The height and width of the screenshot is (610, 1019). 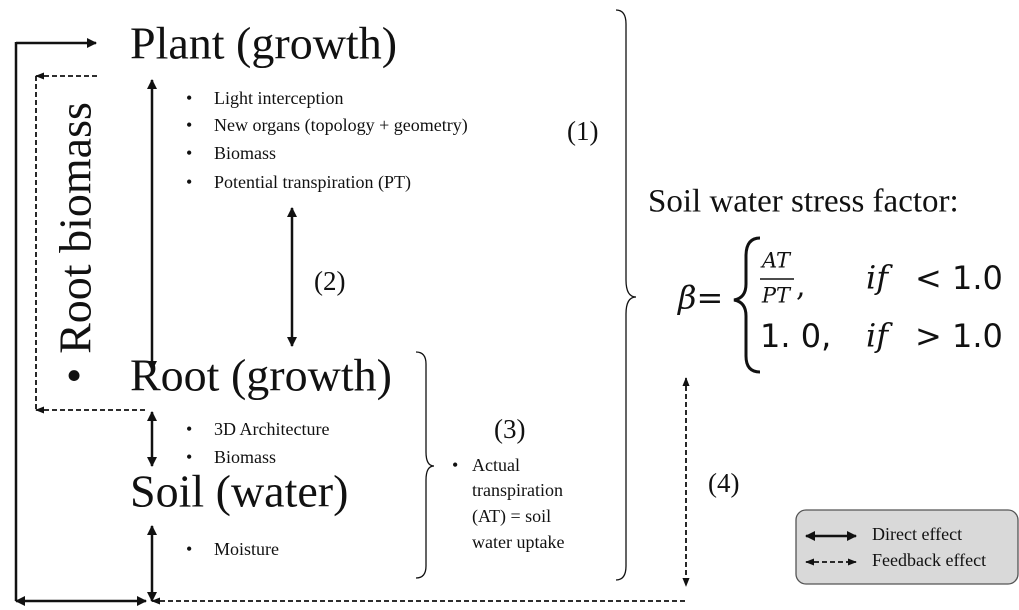 What do you see at coordinates (747, 305) in the screenshot?
I see `case-brace` at bounding box center [747, 305].